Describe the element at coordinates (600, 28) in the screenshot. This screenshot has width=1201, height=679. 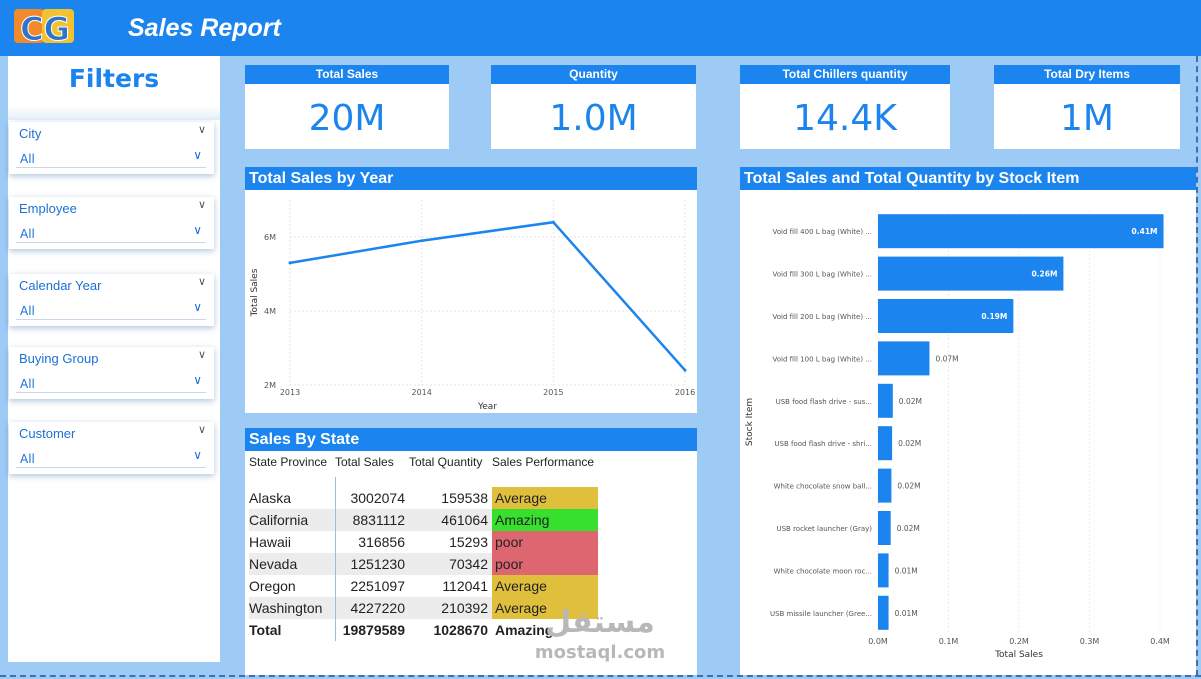
I see `report-header: CG Sales Report` at that location.